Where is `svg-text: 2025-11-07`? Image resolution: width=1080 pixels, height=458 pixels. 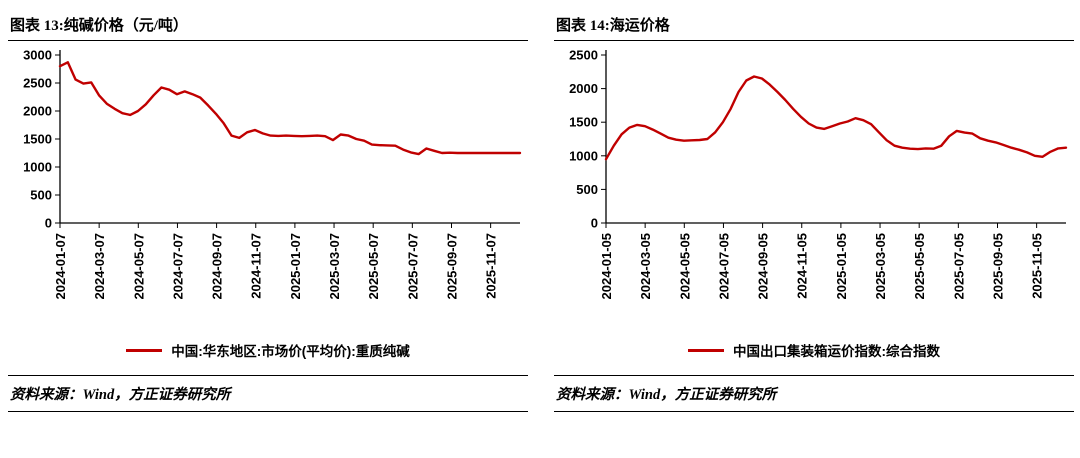 svg-text: 2025-11-07 is located at coordinates (491, 266).